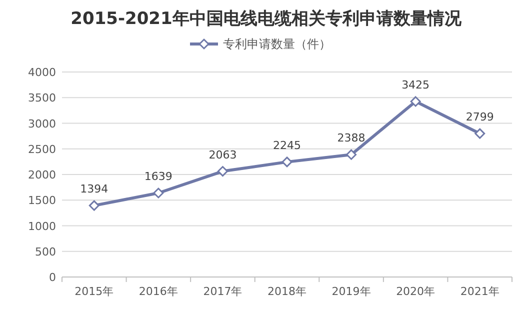  I want to click on data-label: 2388, so click(351, 138).